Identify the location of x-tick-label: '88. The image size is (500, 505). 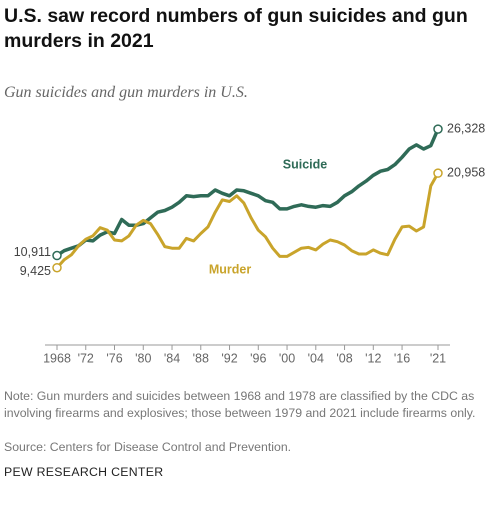
(201, 358).